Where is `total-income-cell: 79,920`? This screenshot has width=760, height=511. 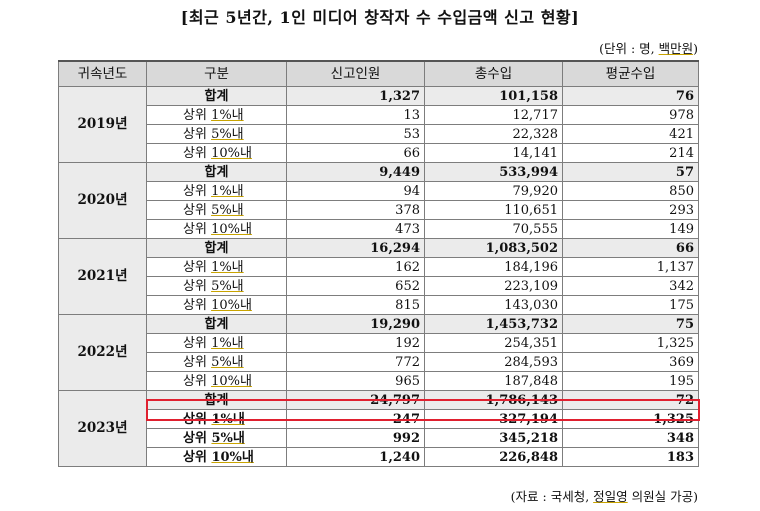 total-income-cell: 79,920 is located at coordinates (493, 191).